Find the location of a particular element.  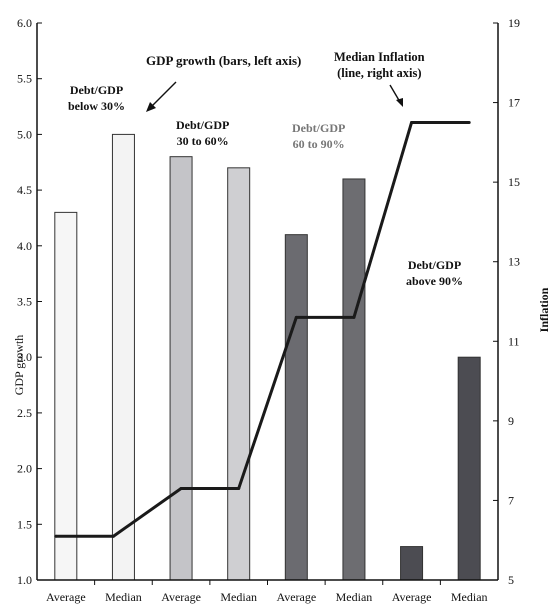

line-title-arrowhead is located at coordinates (399, 102).